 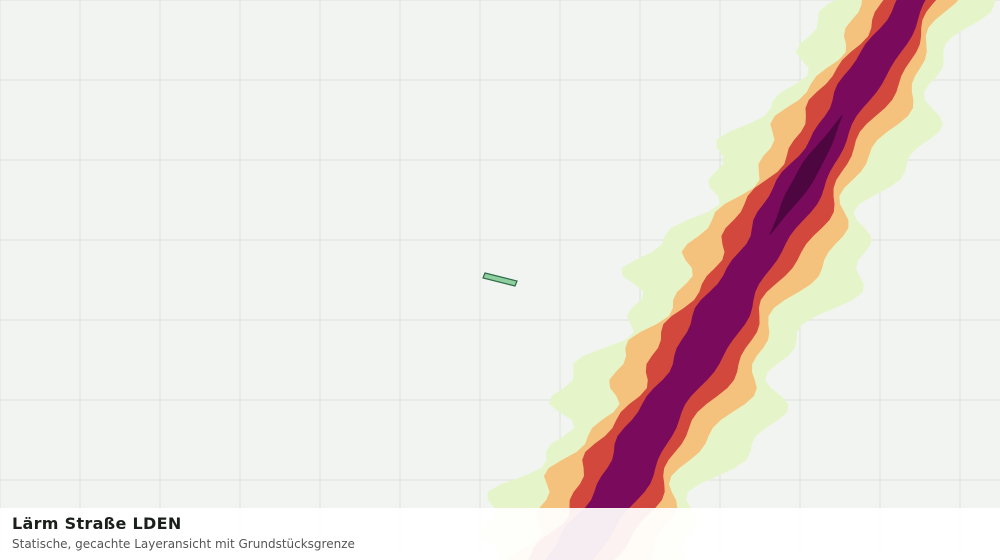 I want to click on noise-band, so click(x=806, y=175).